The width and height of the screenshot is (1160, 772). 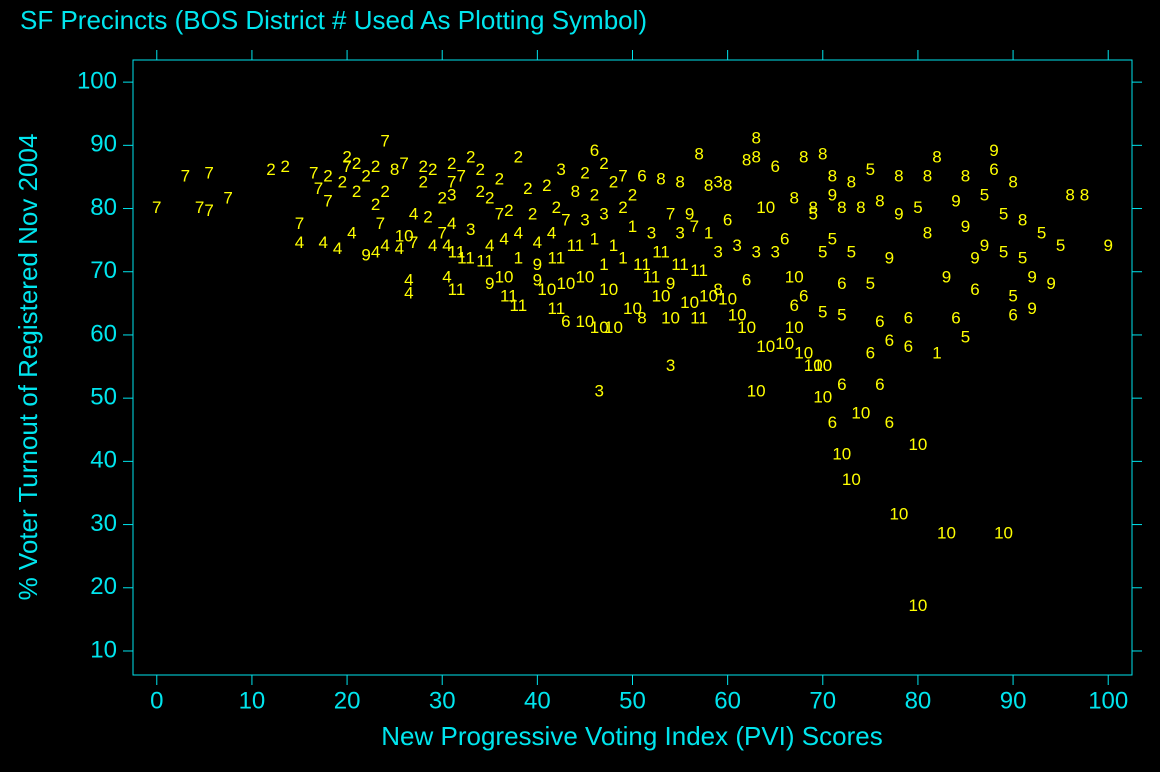 What do you see at coordinates (103, 649) in the screenshot?
I see `y-tick-label: 10` at bounding box center [103, 649].